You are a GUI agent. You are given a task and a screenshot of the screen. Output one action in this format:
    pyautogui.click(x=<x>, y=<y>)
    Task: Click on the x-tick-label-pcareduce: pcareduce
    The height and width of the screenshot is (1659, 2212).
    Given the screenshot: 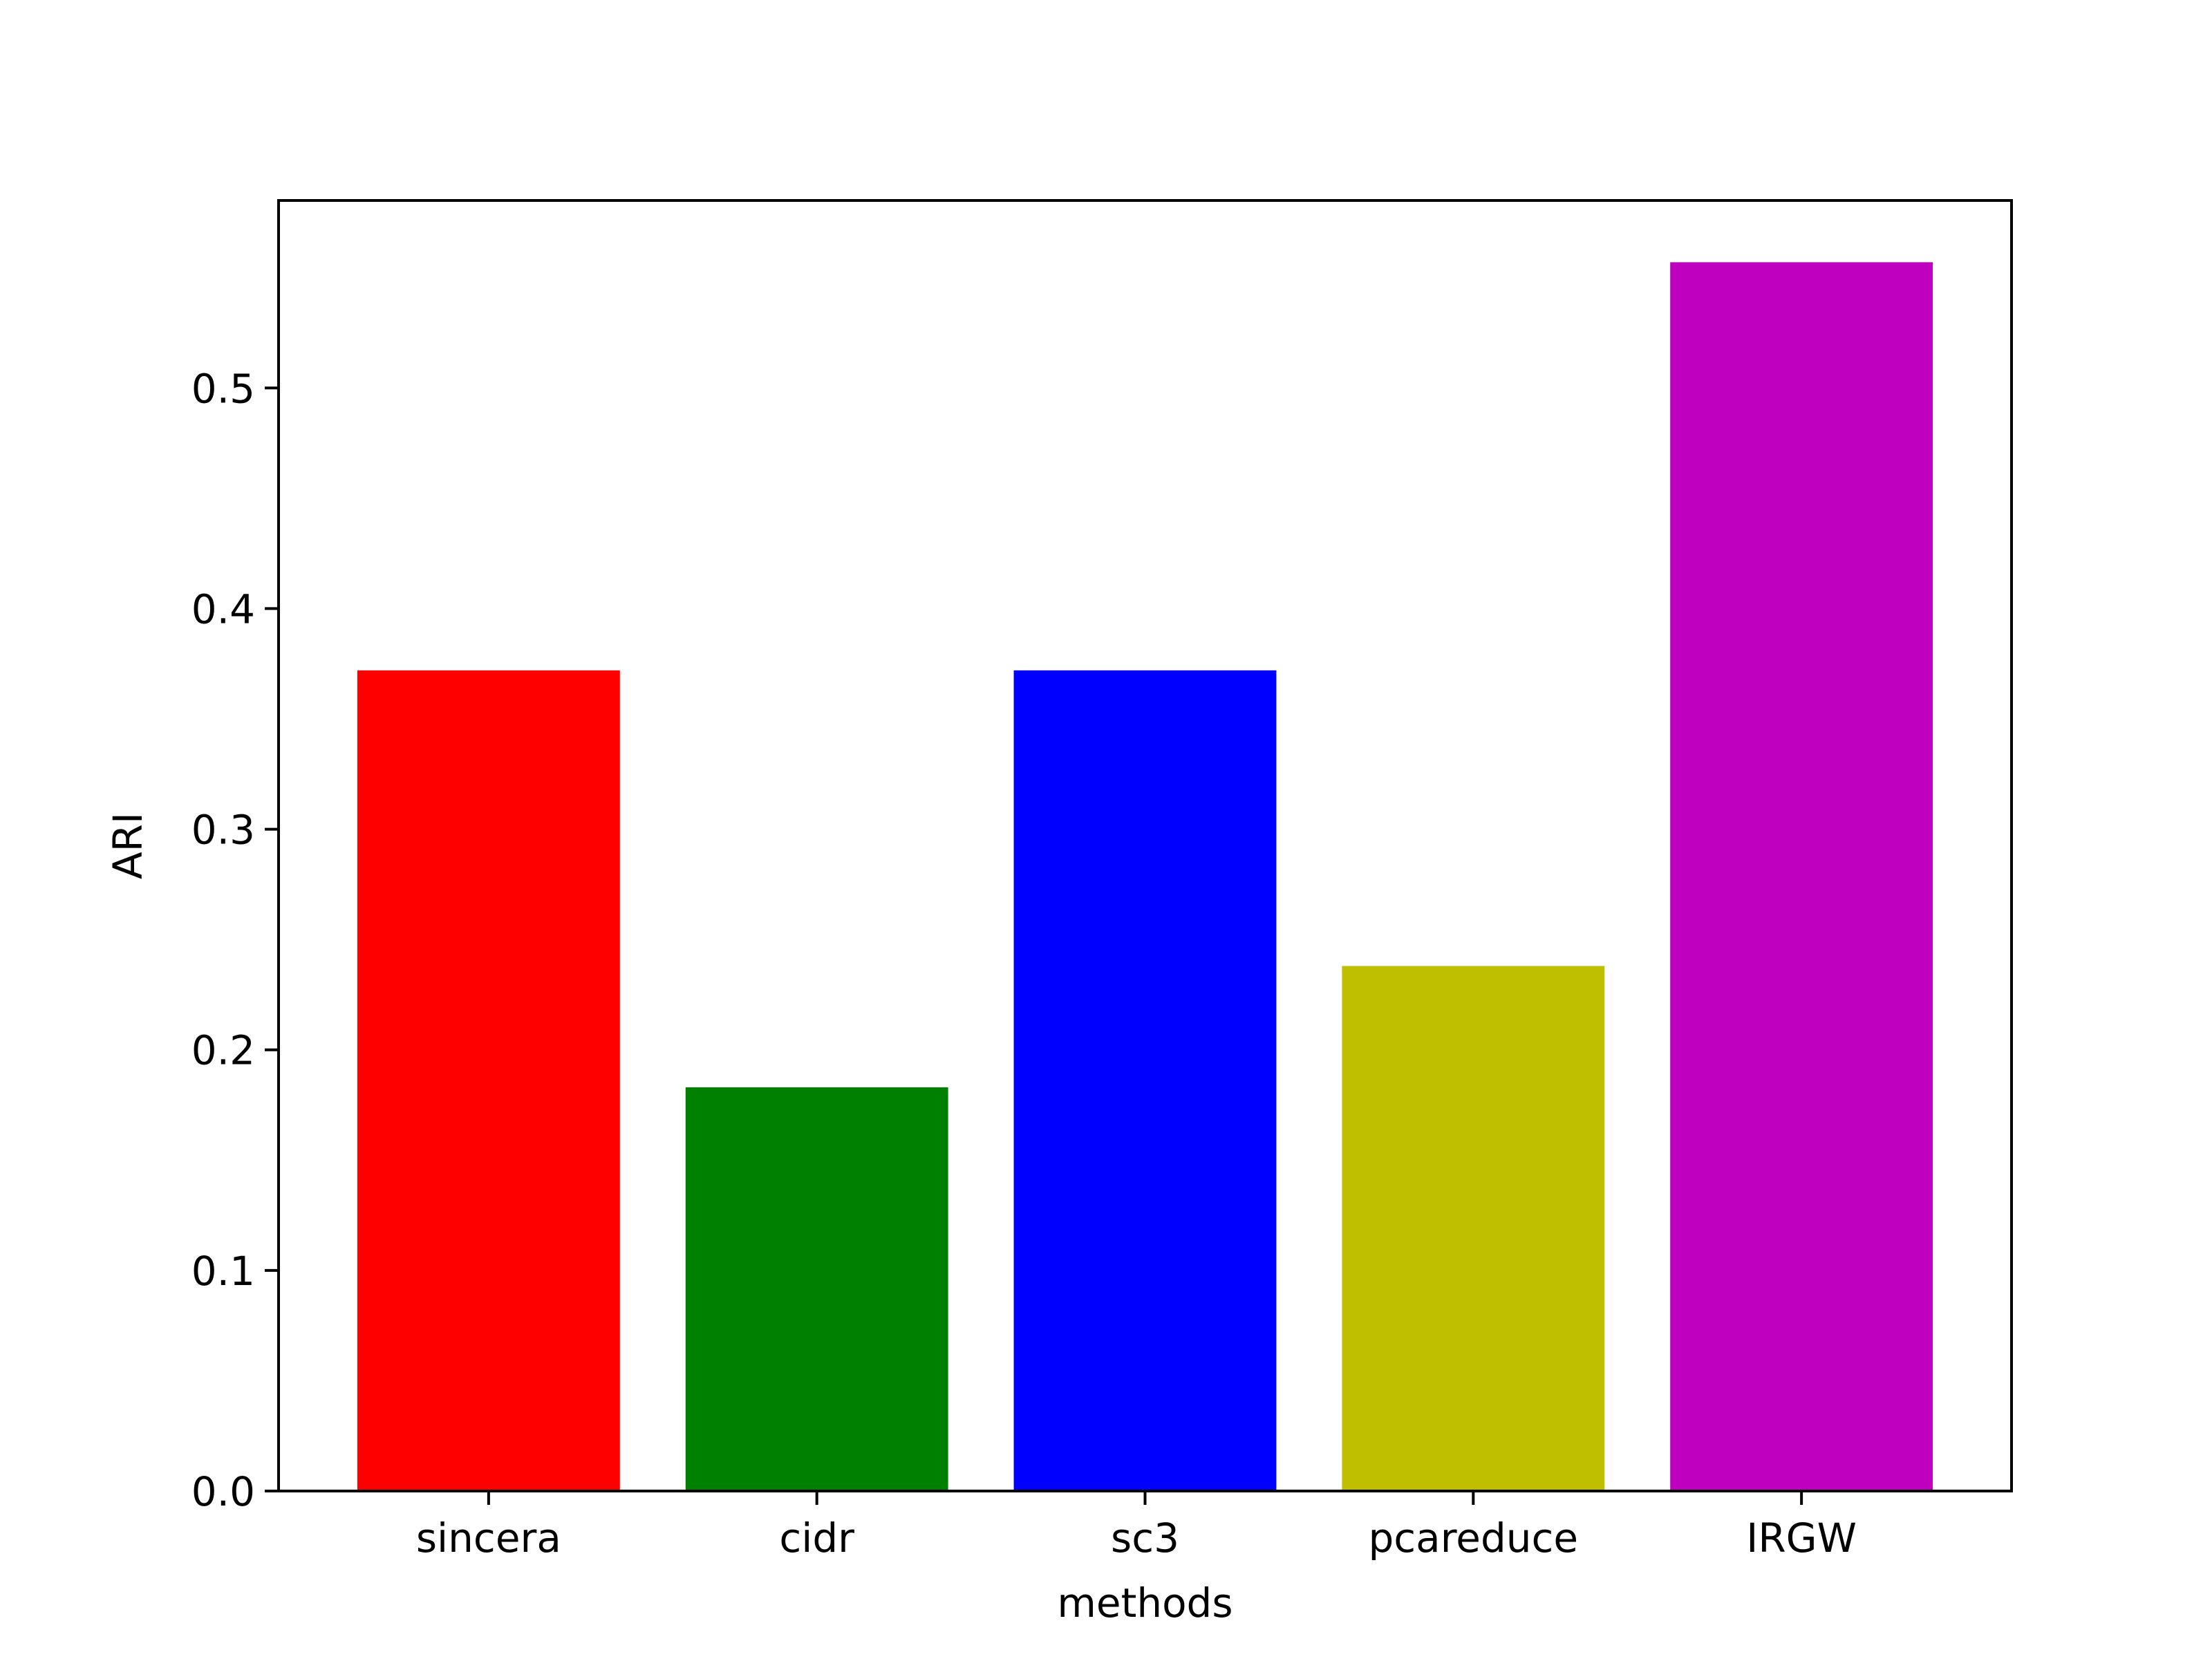 What is the action you would take?
    pyautogui.click(x=1473, y=1539)
    